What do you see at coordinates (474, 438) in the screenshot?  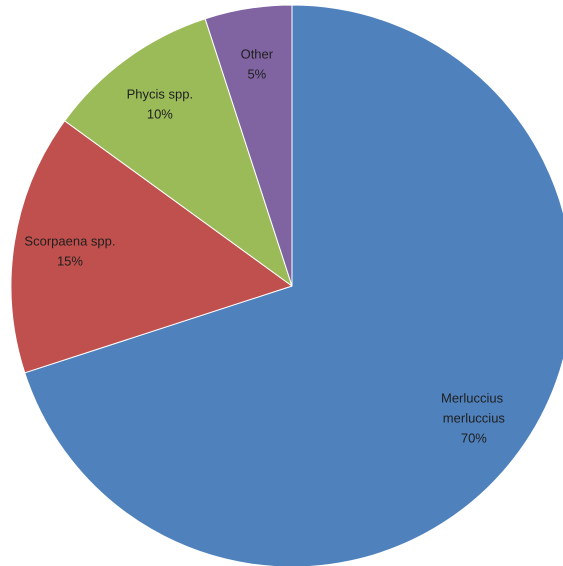 I see `data-label: 70%` at bounding box center [474, 438].